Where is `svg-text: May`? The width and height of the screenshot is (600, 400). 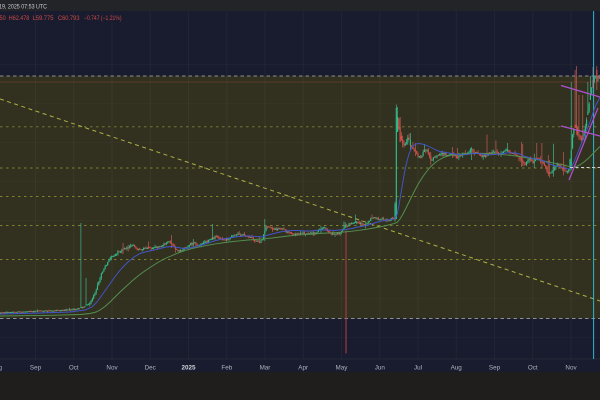
svg-text: May is located at coordinates (342, 367).